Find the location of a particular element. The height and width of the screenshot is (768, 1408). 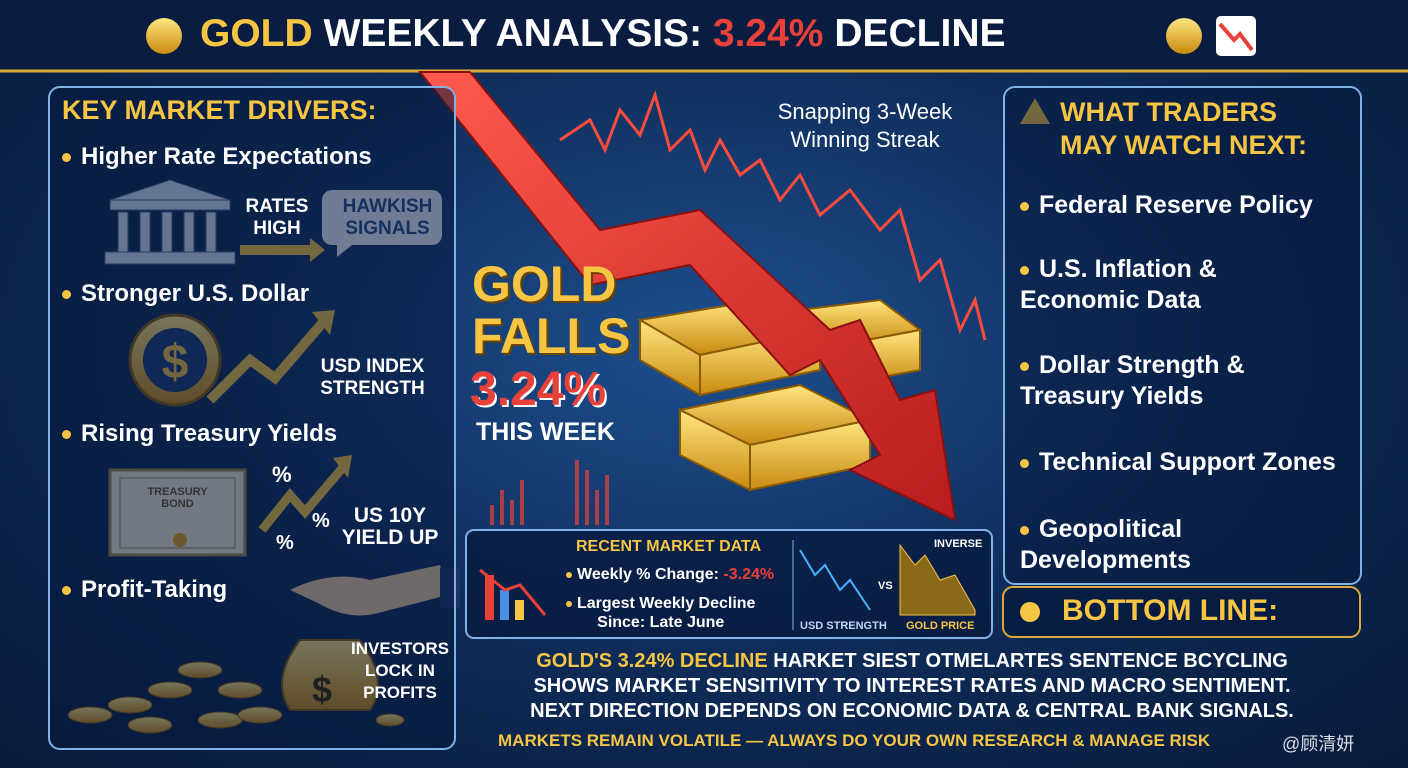

title: GOLD WEEKLY ANALYSIS: 3.24% DECLINE is located at coordinates (603, 34).